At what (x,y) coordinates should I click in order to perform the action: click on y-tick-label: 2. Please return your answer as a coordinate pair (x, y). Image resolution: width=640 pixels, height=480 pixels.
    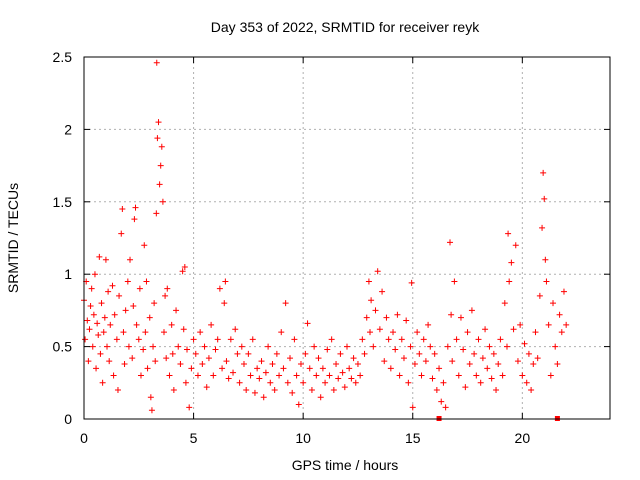
    Looking at the image, I should click on (68, 129).